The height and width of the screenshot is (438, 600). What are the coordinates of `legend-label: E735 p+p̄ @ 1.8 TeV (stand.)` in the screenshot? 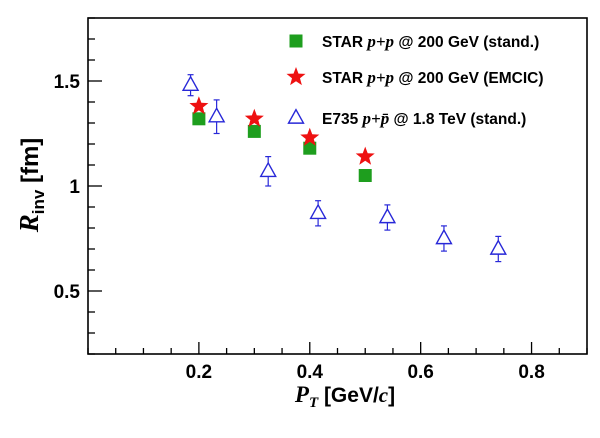 It's located at (424, 118).